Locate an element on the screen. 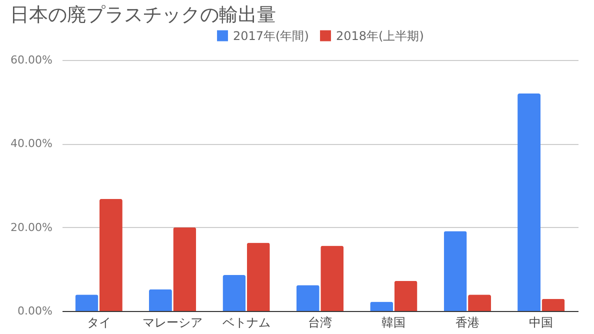  x-tick-label: 韓国 is located at coordinates (394, 323).